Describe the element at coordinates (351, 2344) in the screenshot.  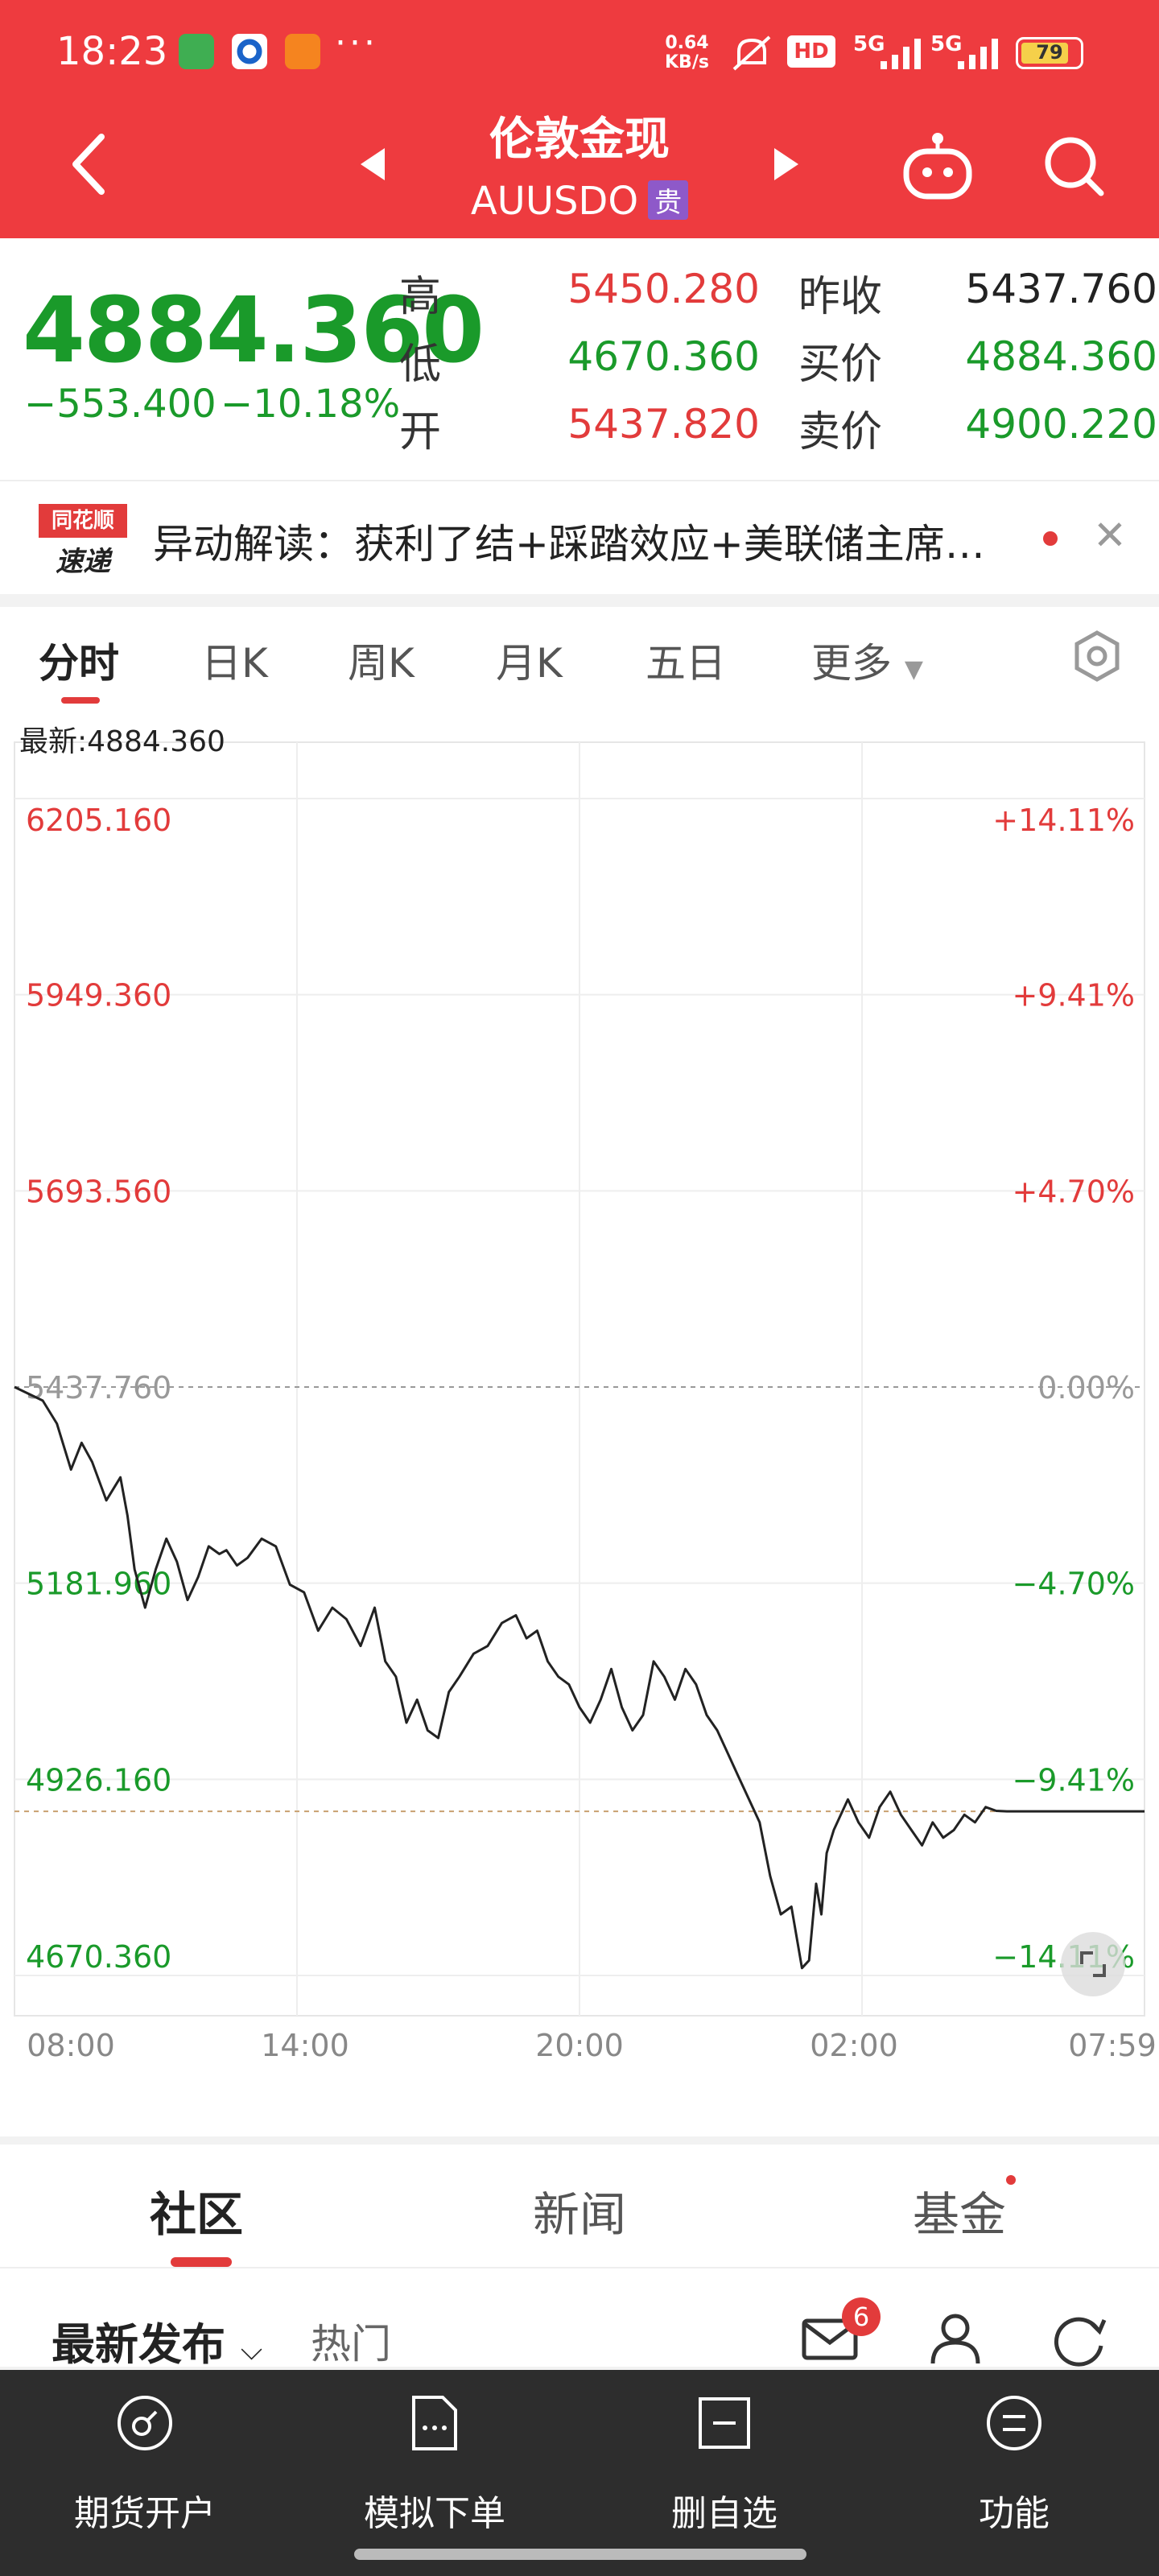
I see `hot-filter: 热门` at that location.